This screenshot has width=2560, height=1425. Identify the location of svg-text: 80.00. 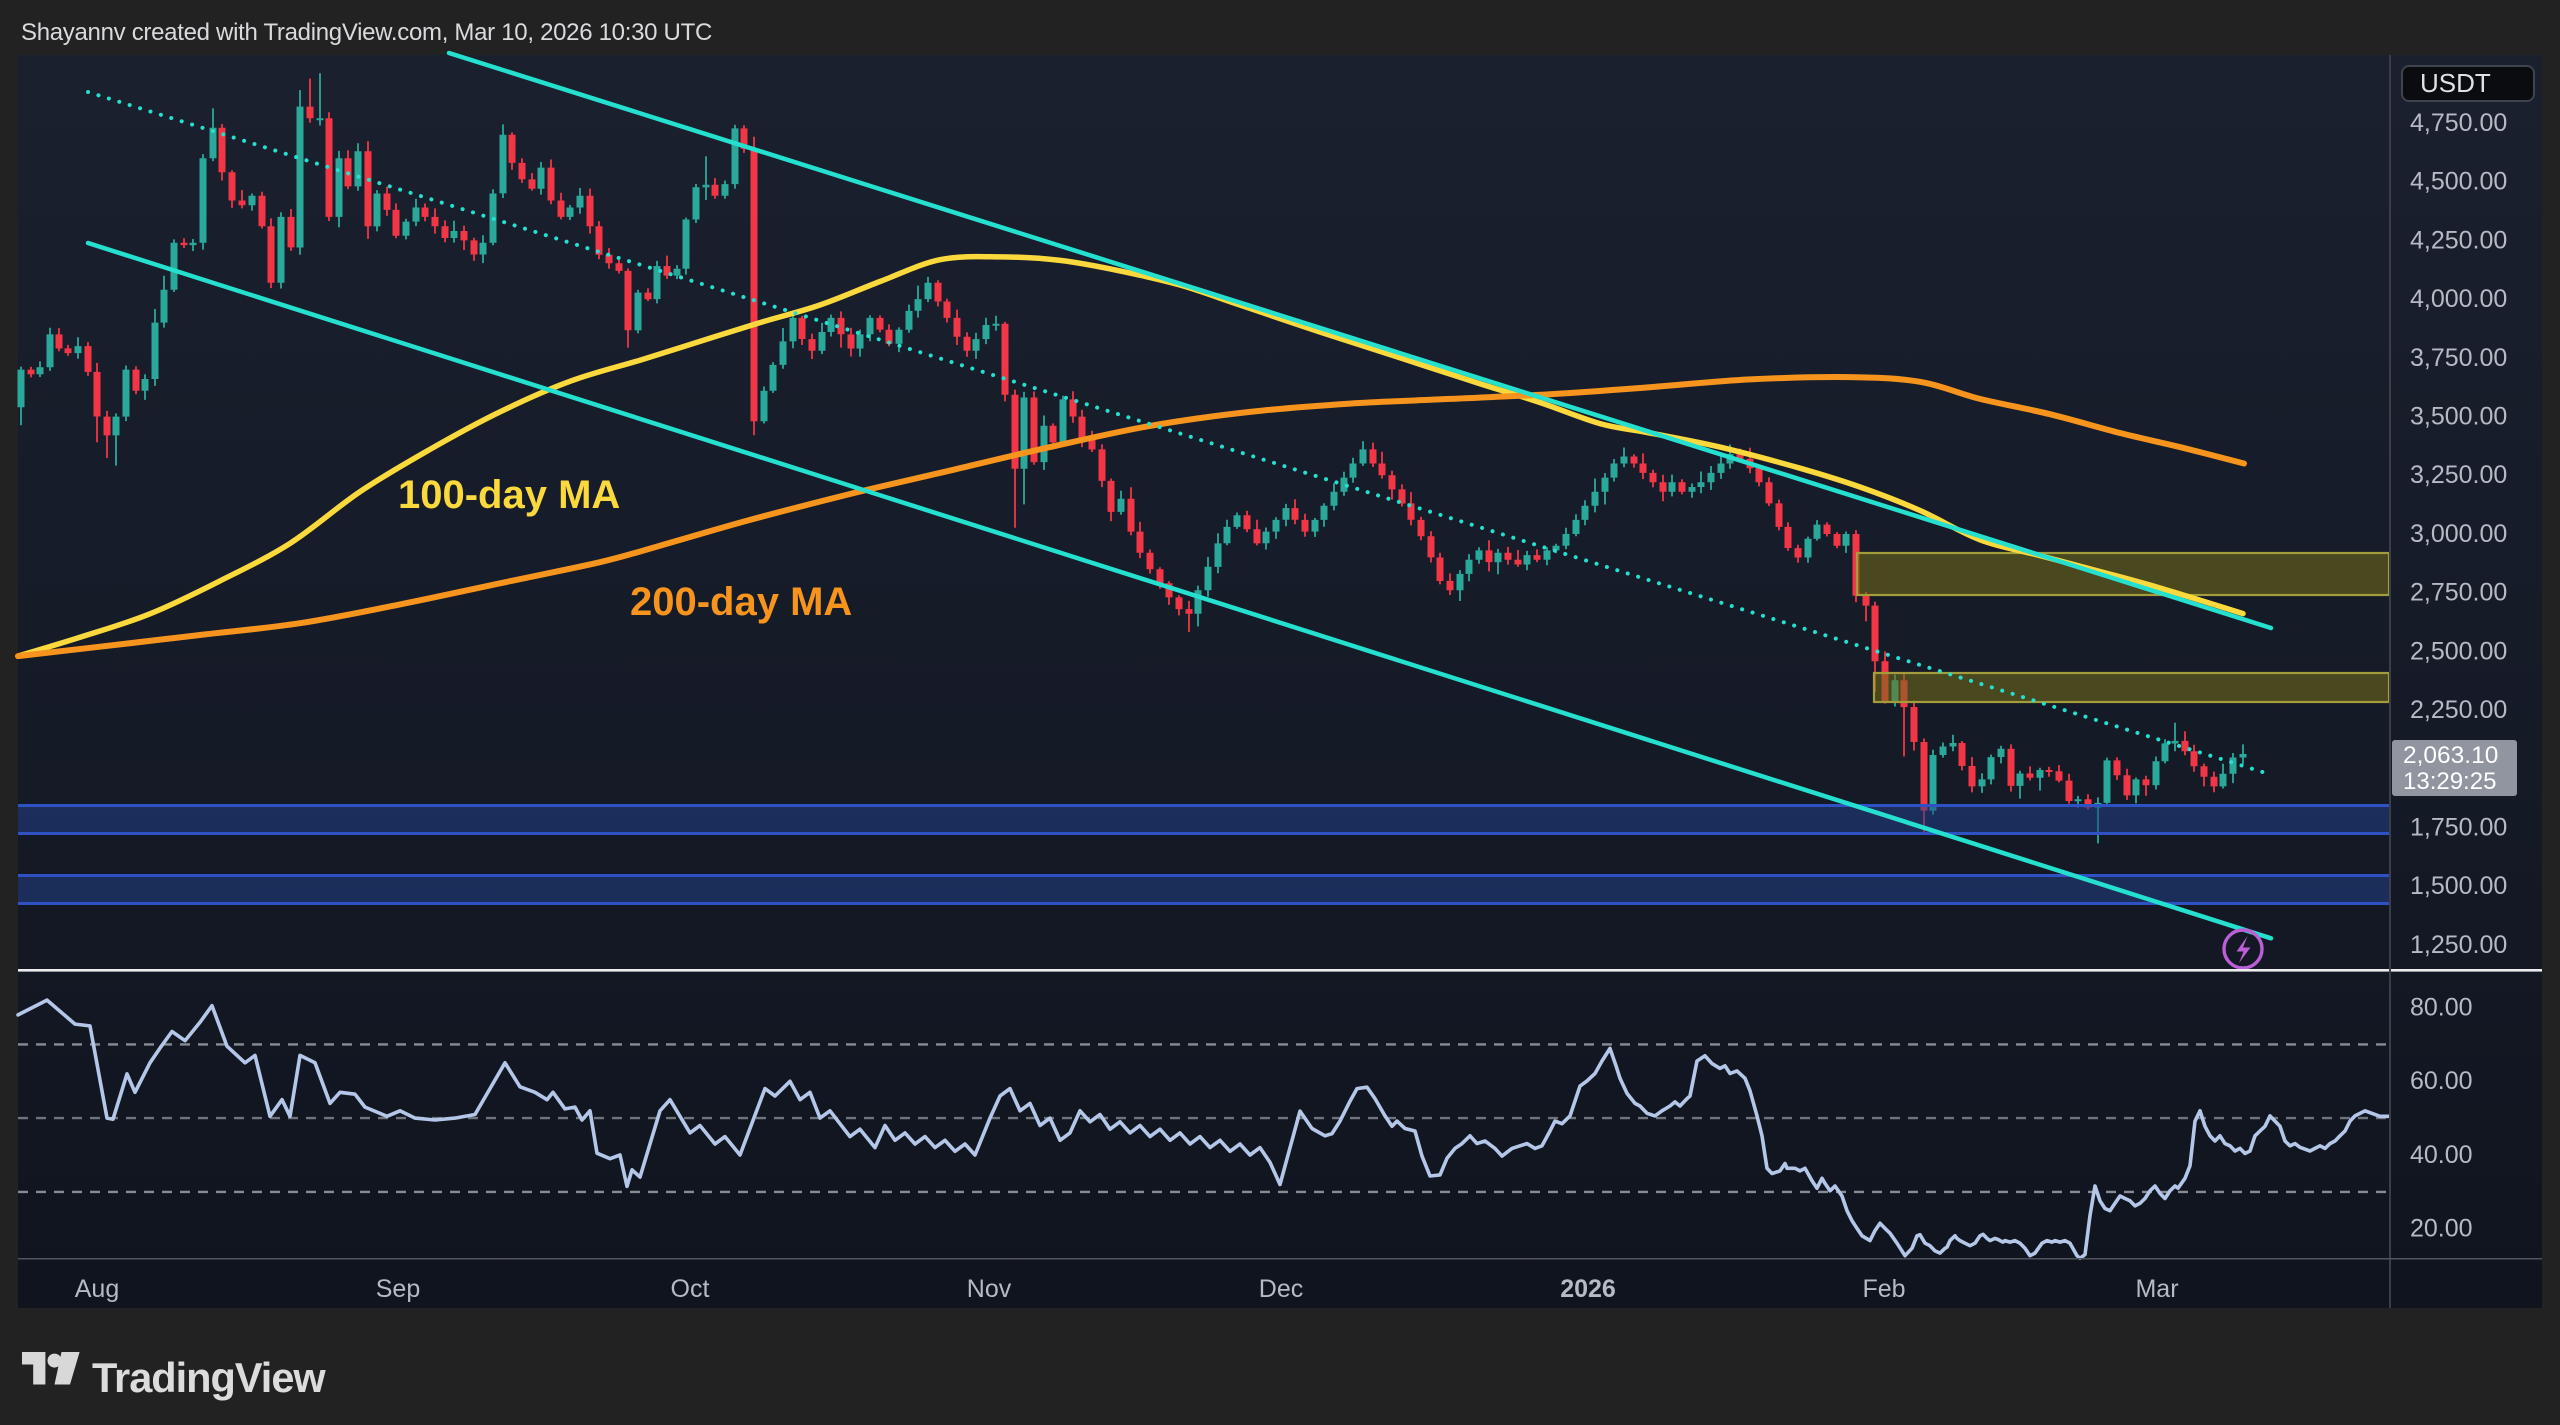
(2441, 1008).